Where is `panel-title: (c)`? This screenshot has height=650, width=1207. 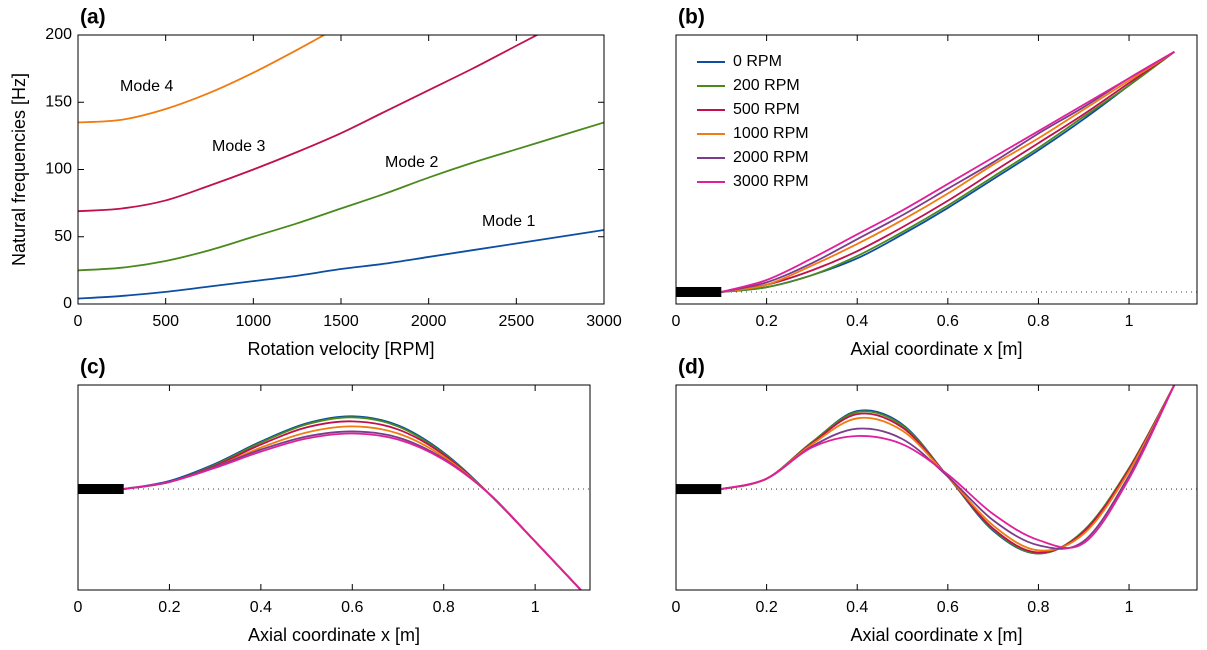
panel-title: (c) is located at coordinates (93, 367).